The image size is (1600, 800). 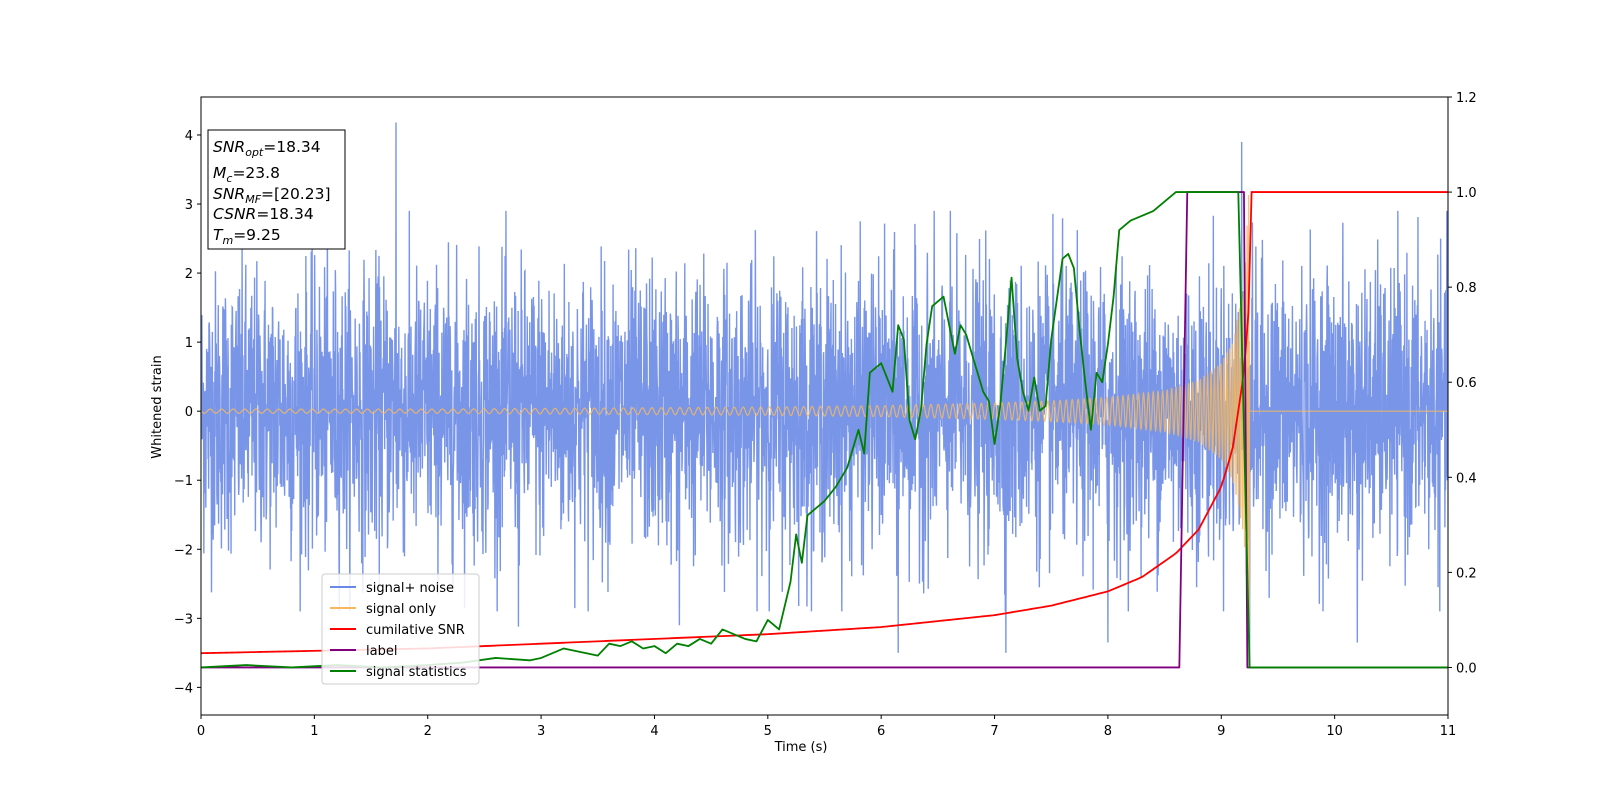 What do you see at coordinates (234, 214) in the screenshot?
I see `annotation-symbol: CSNR` at bounding box center [234, 214].